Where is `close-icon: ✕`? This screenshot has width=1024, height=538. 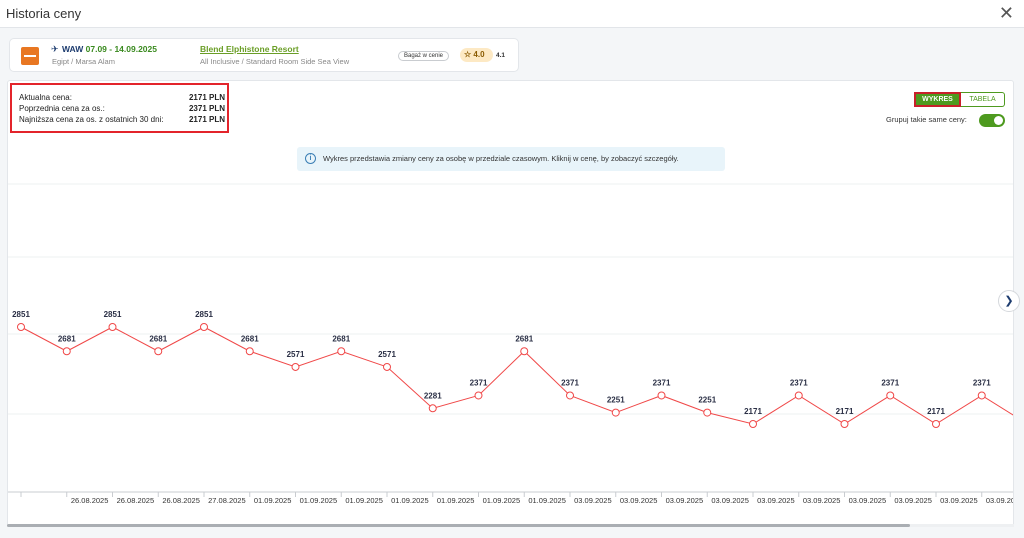 close-icon: ✕ is located at coordinates (1006, 13).